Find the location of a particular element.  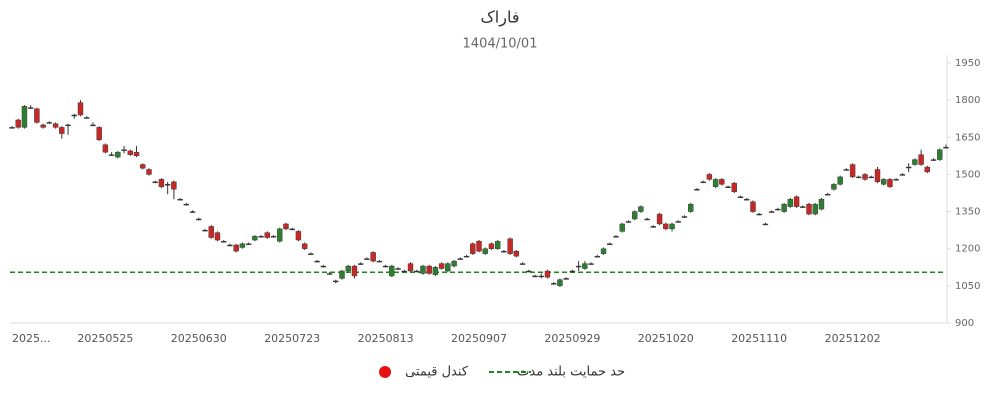

x-tick-label: 20251110 is located at coordinates (759, 338).